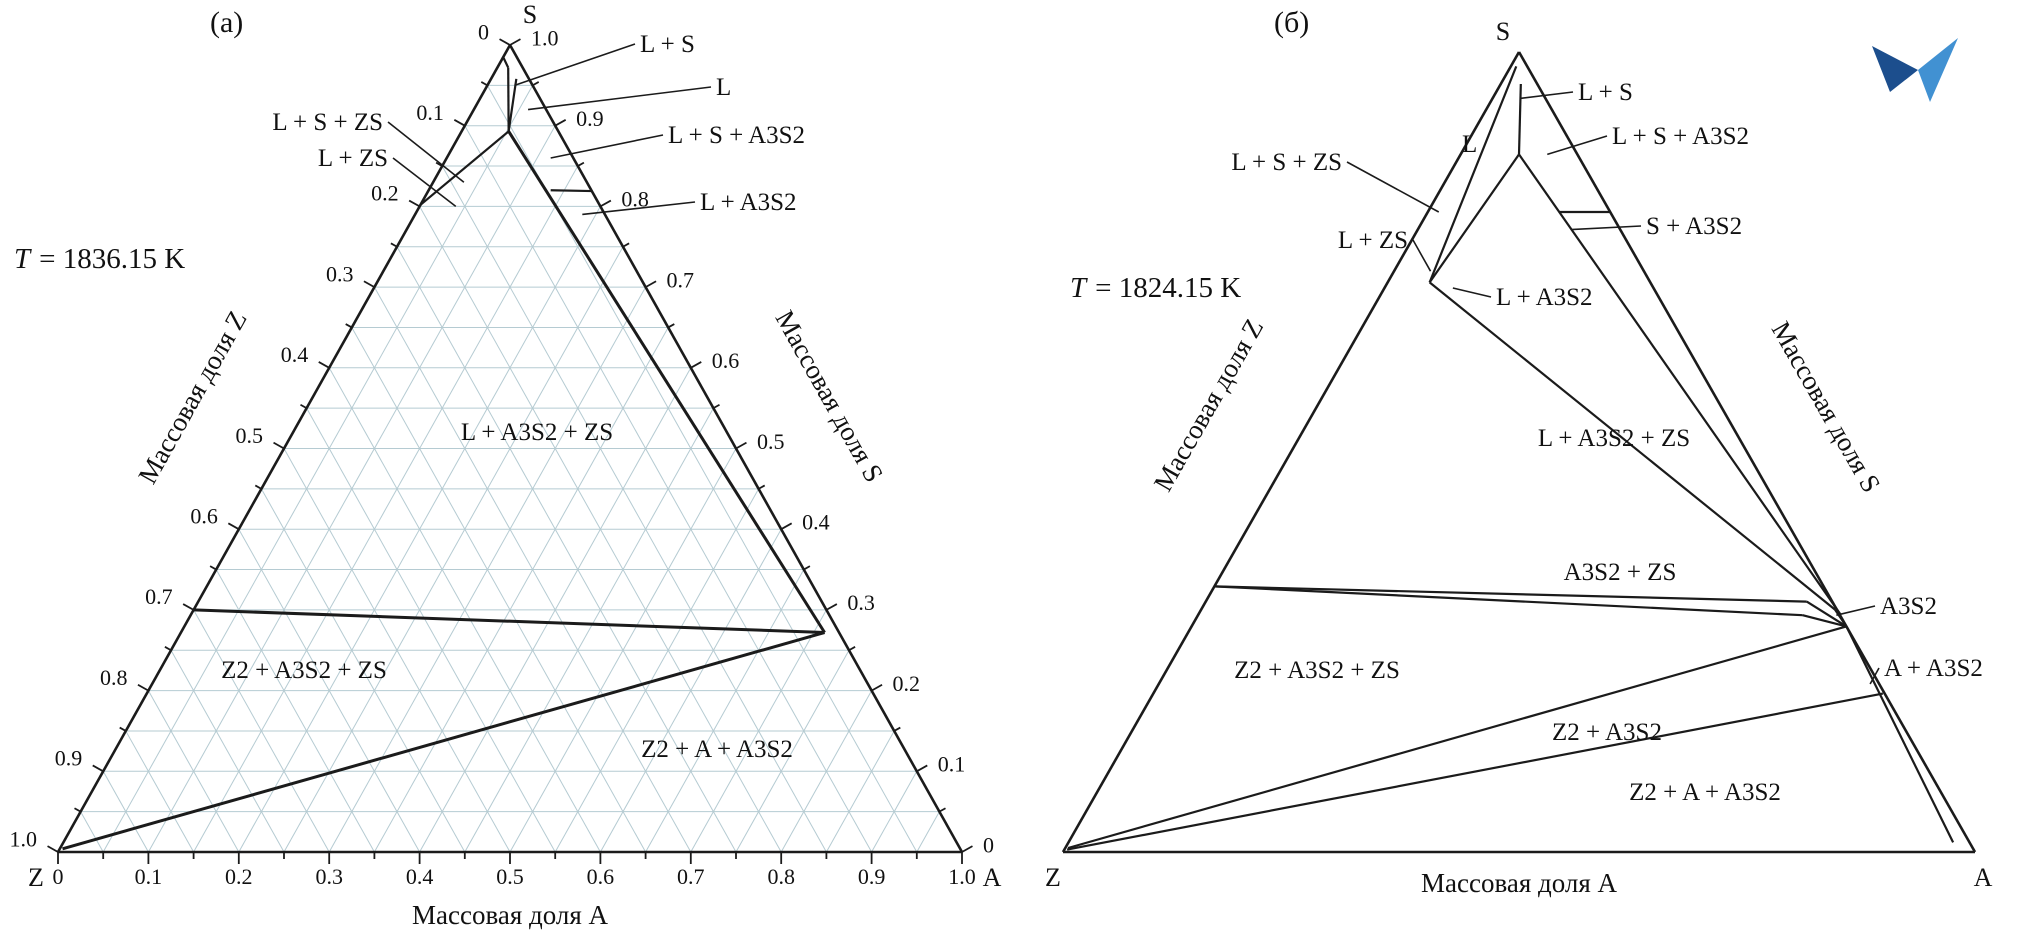 The image size is (2025, 945). Describe the element at coordinates (1503, 31) in the screenshot. I see `corner-label-top: S` at that location.